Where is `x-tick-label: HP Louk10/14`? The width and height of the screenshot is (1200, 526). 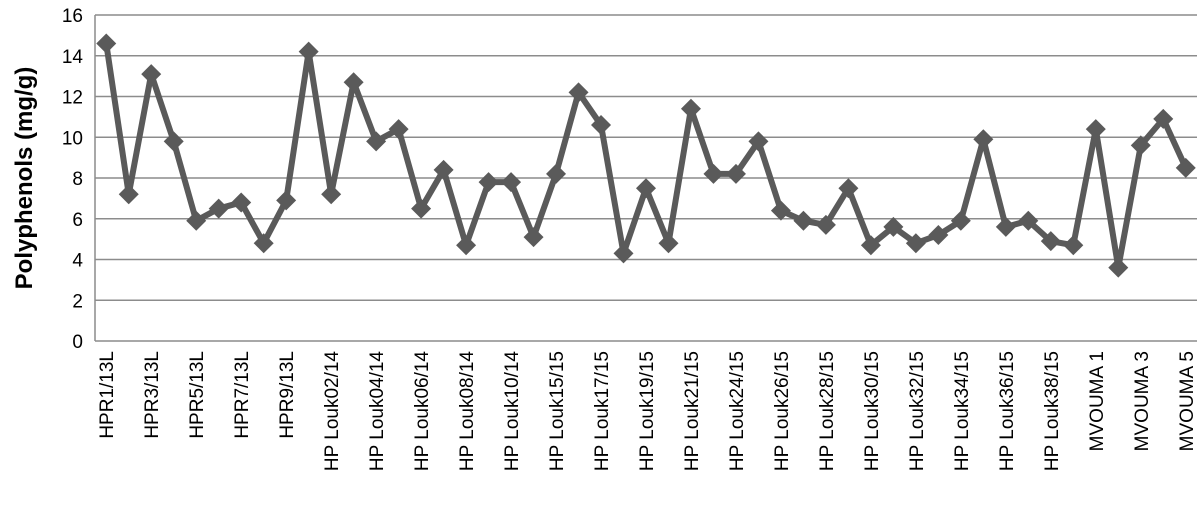
x-tick-label: HP Louk10/14 is located at coordinates (512, 411).